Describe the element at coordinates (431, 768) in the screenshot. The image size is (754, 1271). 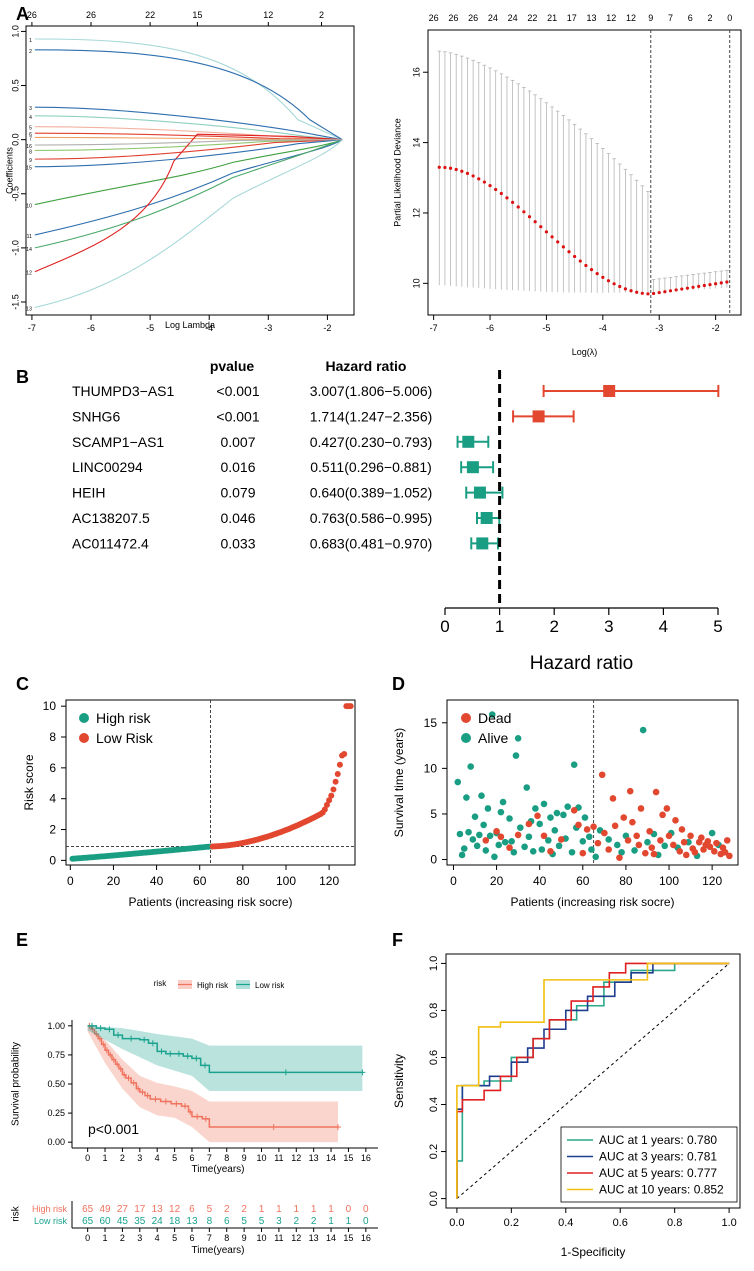
I see `d-y-tick-label: 10` at that location.